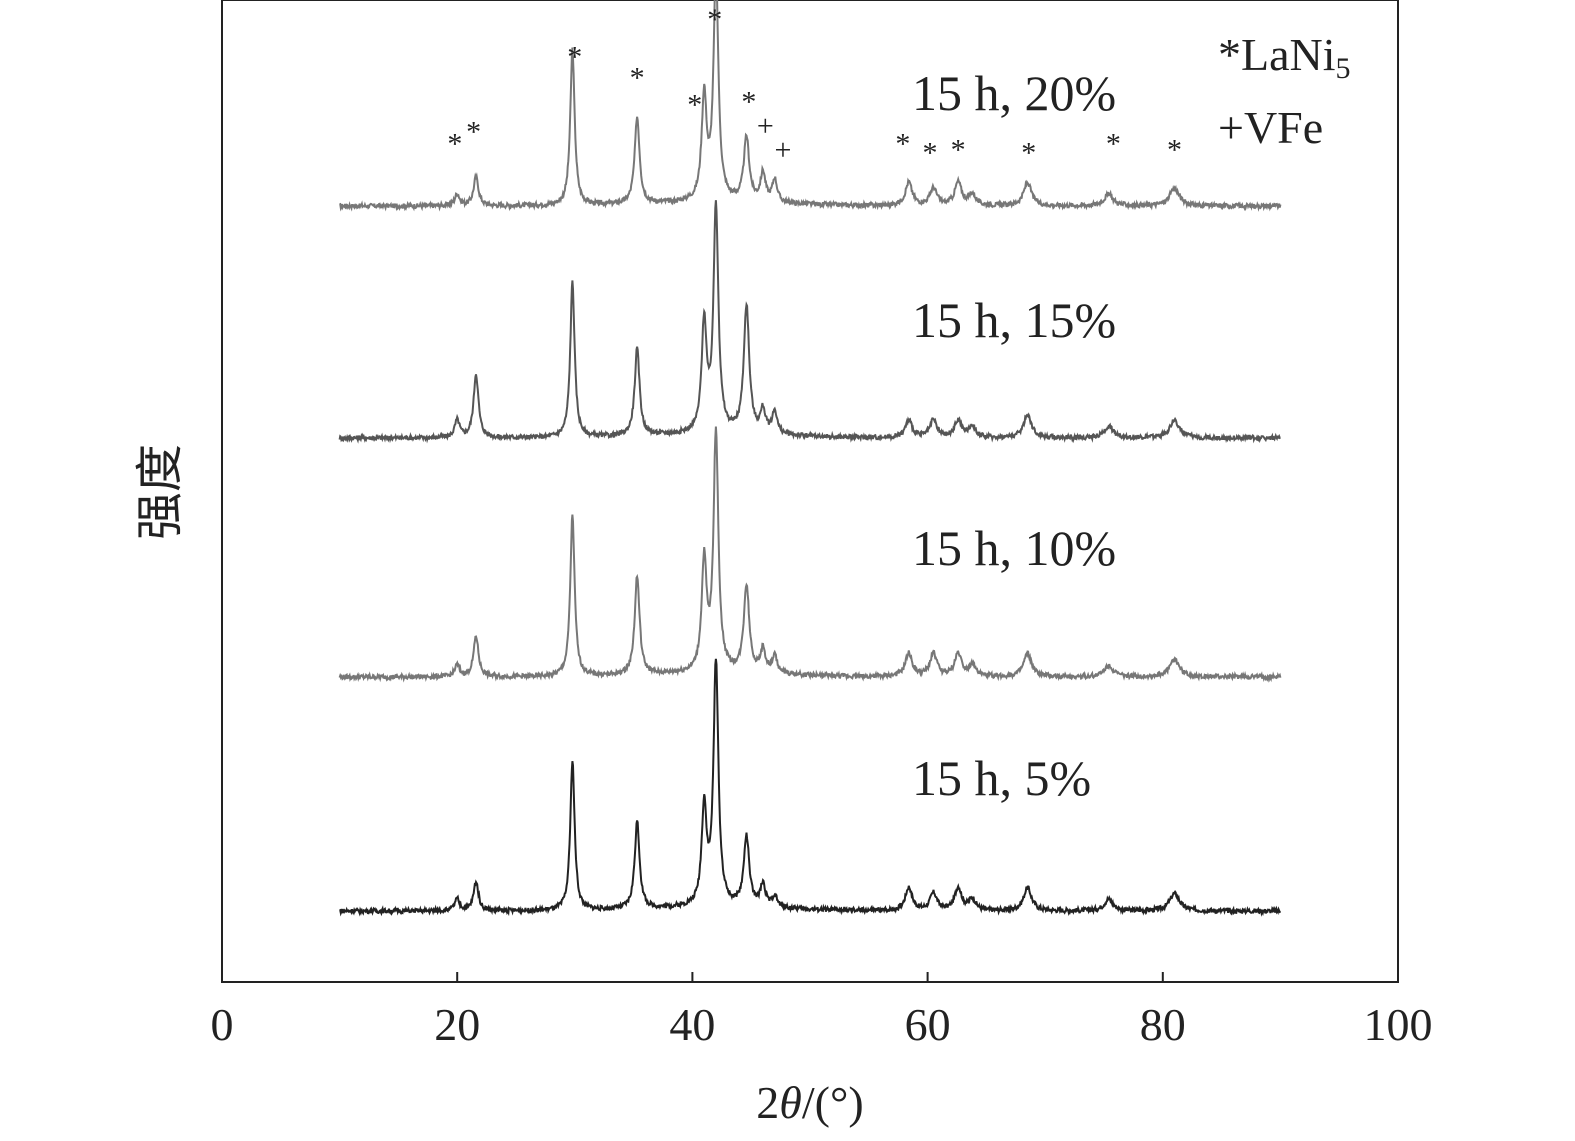 The width and height of the screenshot is (1575, 1141). I want to click on x-tick-label: 0, so click(222, 1024).